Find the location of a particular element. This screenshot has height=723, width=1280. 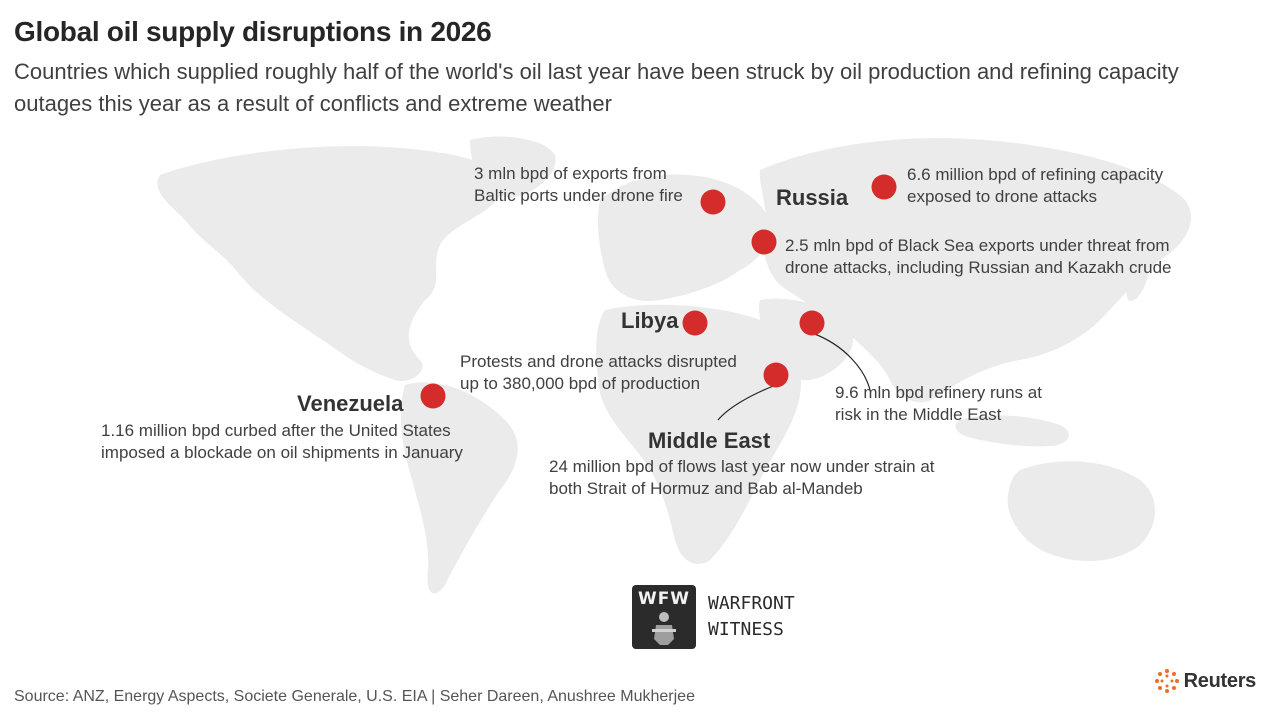

landmass-greenland is located at coordinates (513, 167).